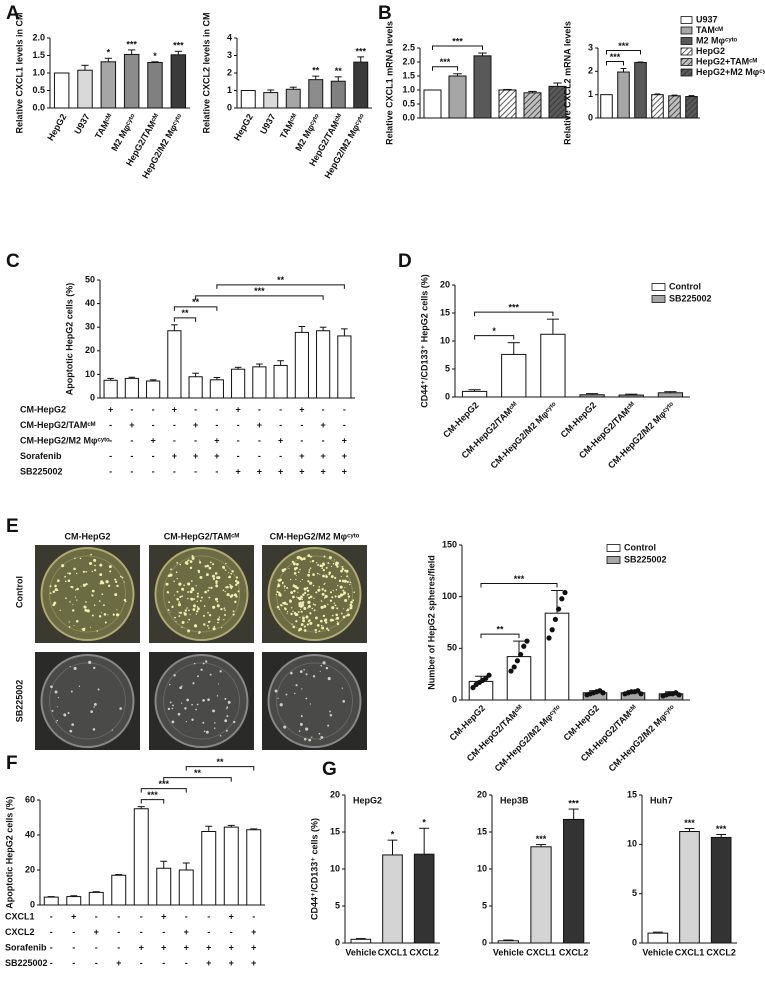  I want to click on significance-label: **, so click(281, 280).